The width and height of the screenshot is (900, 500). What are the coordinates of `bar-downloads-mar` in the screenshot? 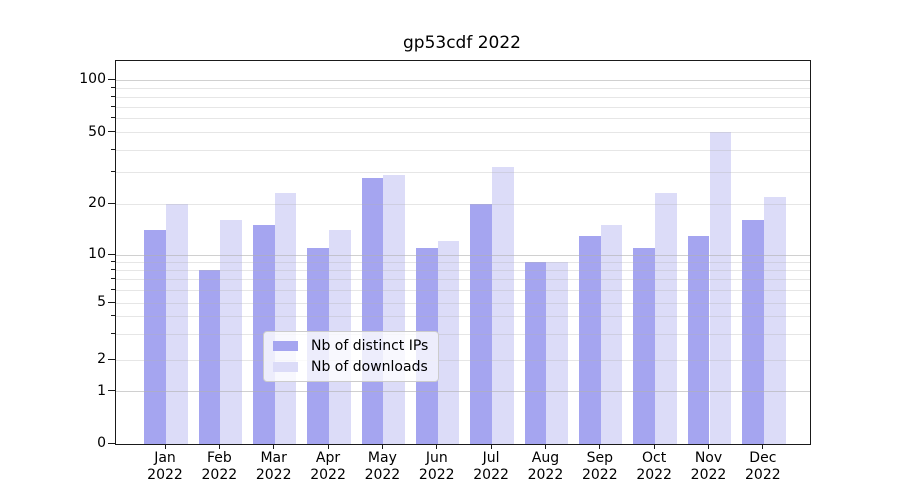 It's located at (285, 318).